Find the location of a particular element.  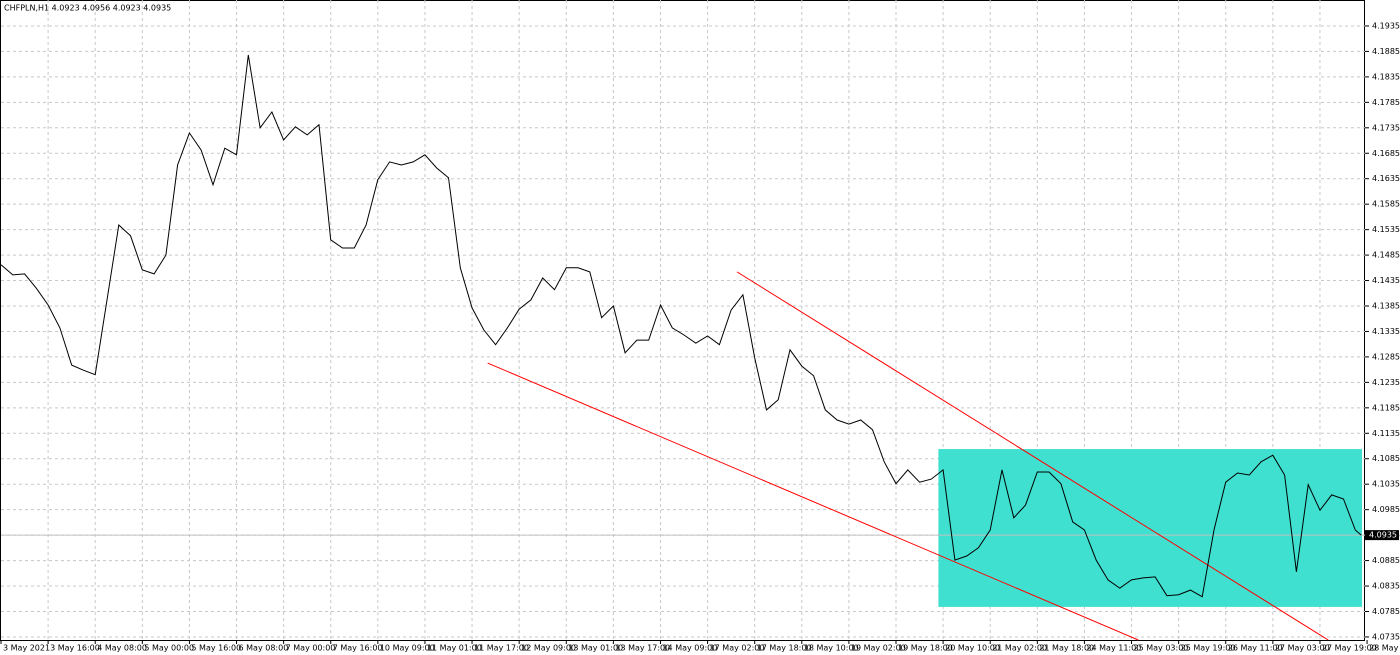

x-tick-label: 12 May 09:00 is located at coordinates (548, 648).